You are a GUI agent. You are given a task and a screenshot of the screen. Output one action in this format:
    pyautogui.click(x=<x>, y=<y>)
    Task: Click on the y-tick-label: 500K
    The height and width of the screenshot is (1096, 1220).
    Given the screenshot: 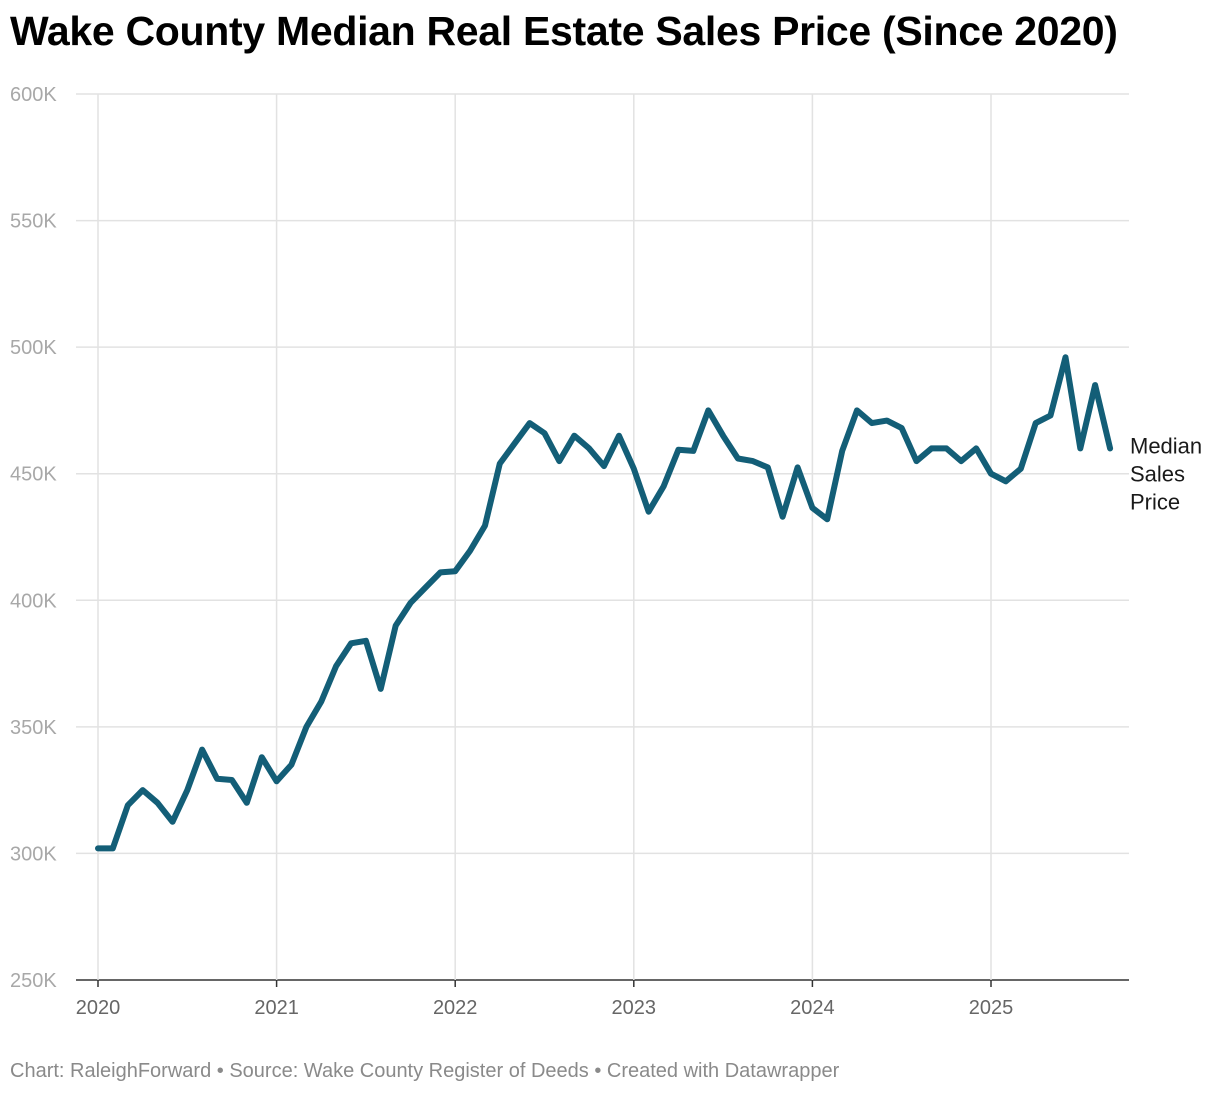 What is the action you would take?
    pyautogui.click(x=33, y=348)
    